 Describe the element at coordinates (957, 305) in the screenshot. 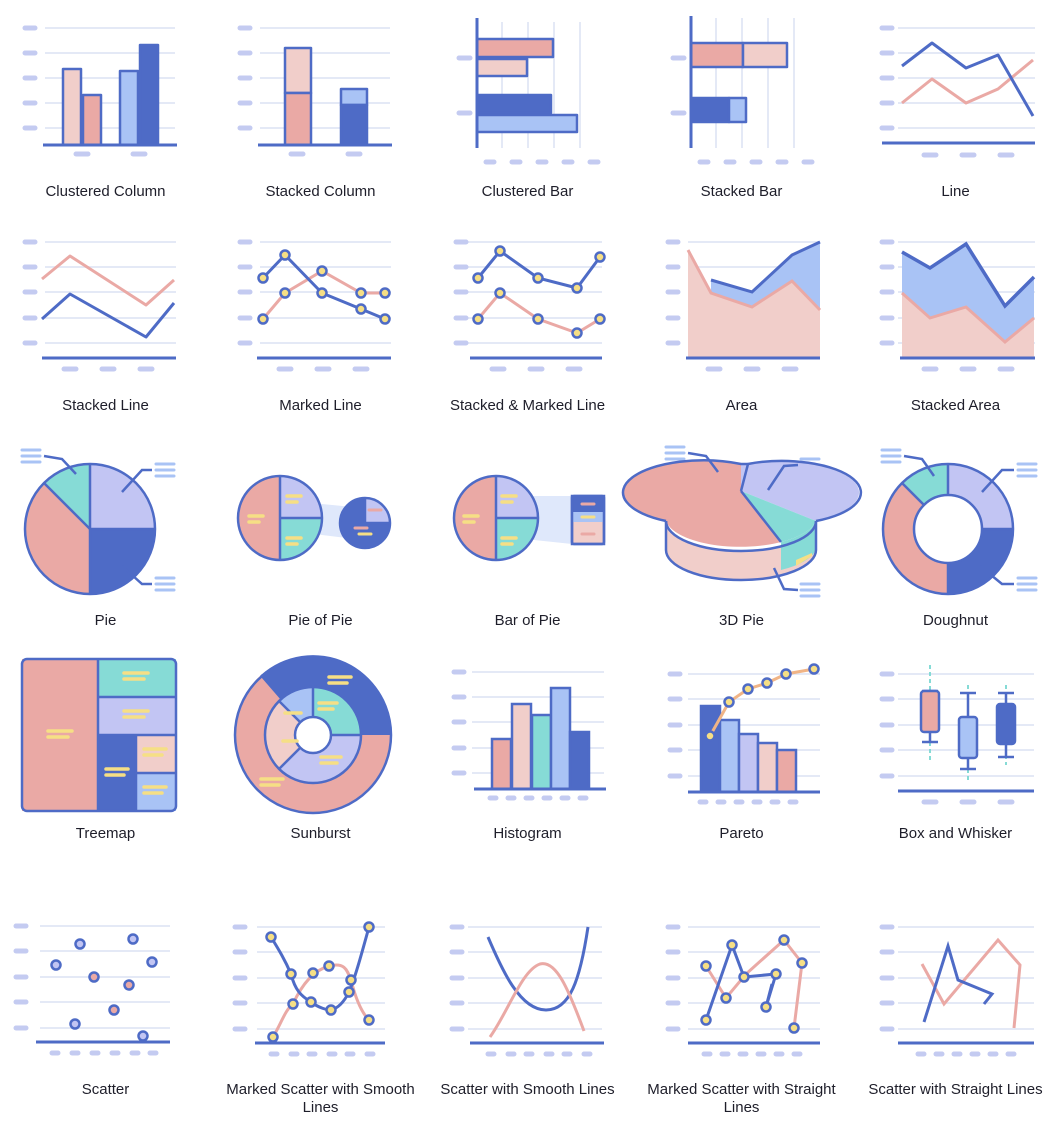

I see `stacked-area-icon` at that location.